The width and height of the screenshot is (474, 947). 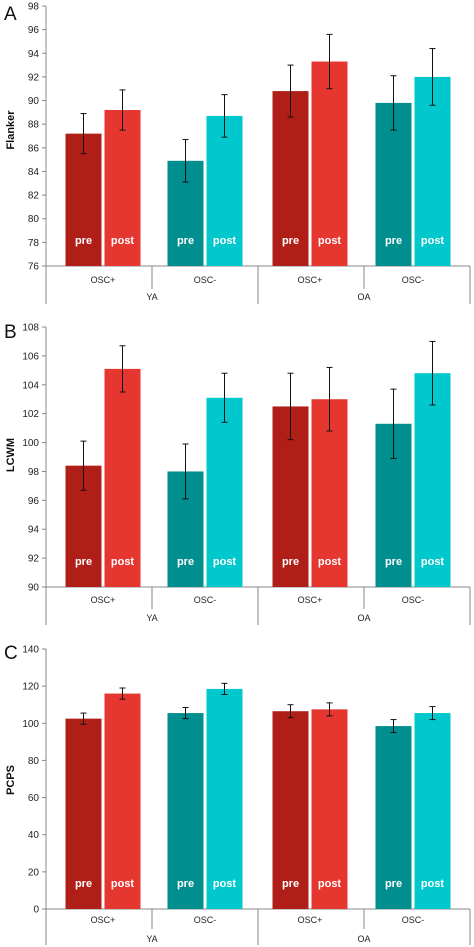 What do you see at coordinates (34, 872) in the screenshot?
I see `y-tick-label: 20` at bounding box center [34, 872].